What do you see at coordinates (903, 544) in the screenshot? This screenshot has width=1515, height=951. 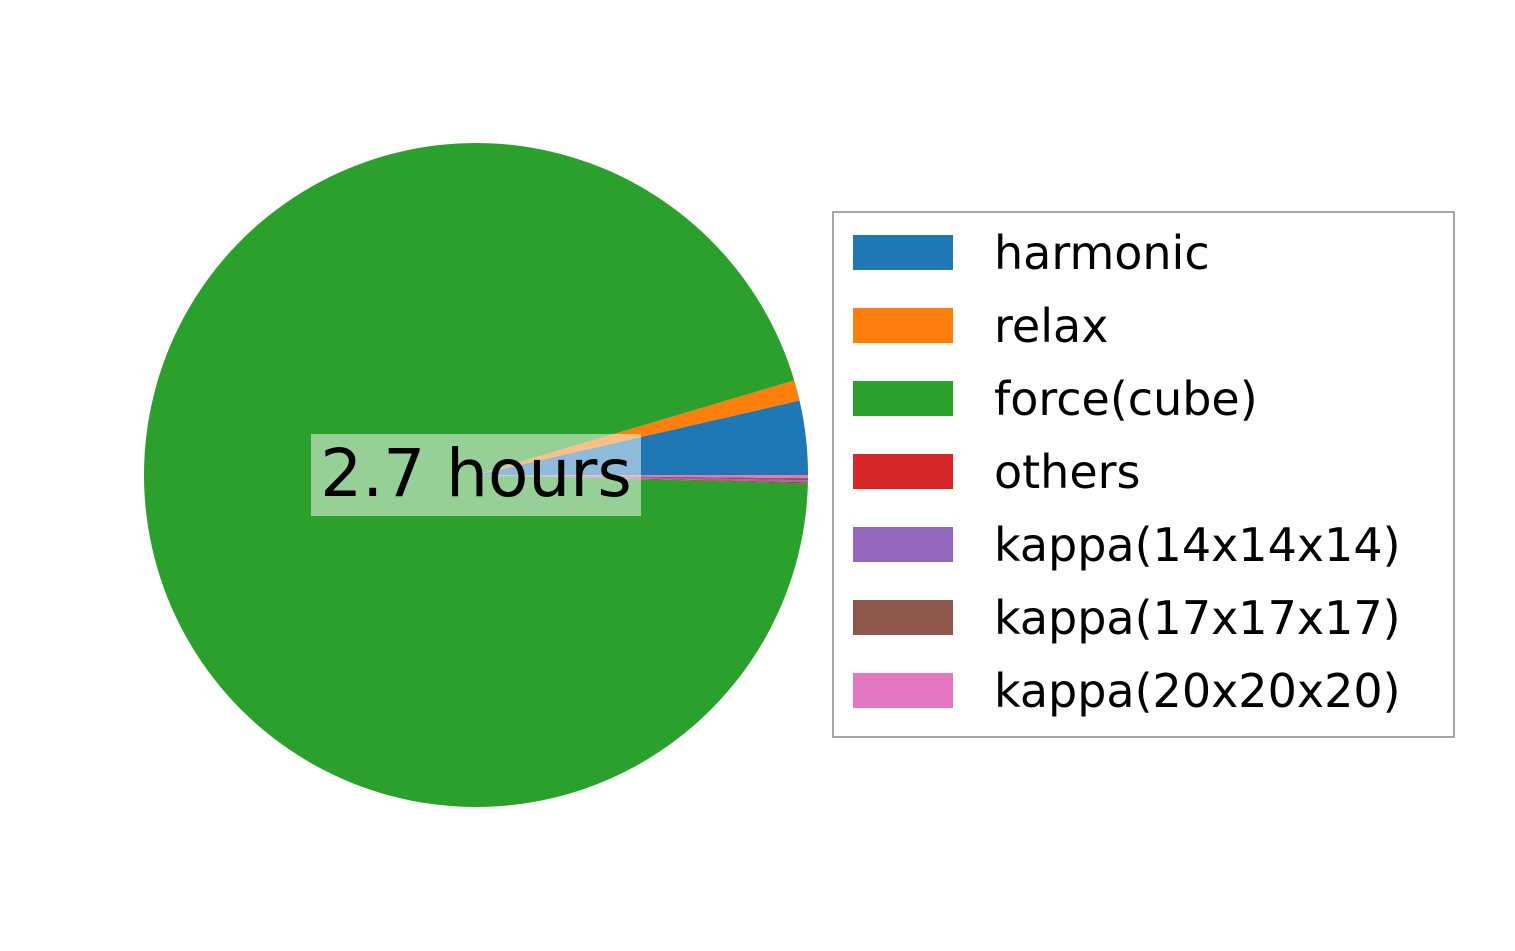 I see `legend-swatch-kappa(14x14x14)` at bounding box center [903, 544].